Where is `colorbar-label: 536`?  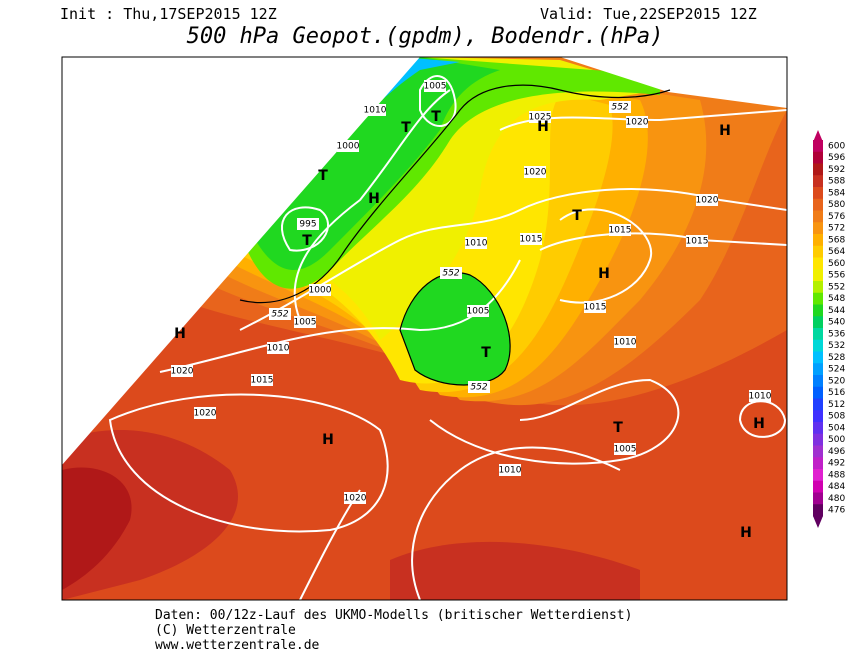
colorbar-label: 536 is located at coordinates (836, 334).